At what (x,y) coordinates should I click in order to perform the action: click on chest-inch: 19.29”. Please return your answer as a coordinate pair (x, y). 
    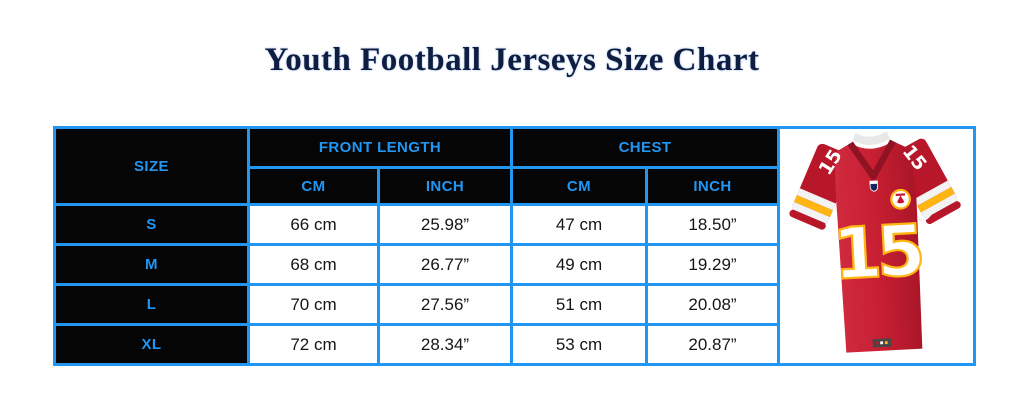
    Looking at the image, I should click on (712, 264).